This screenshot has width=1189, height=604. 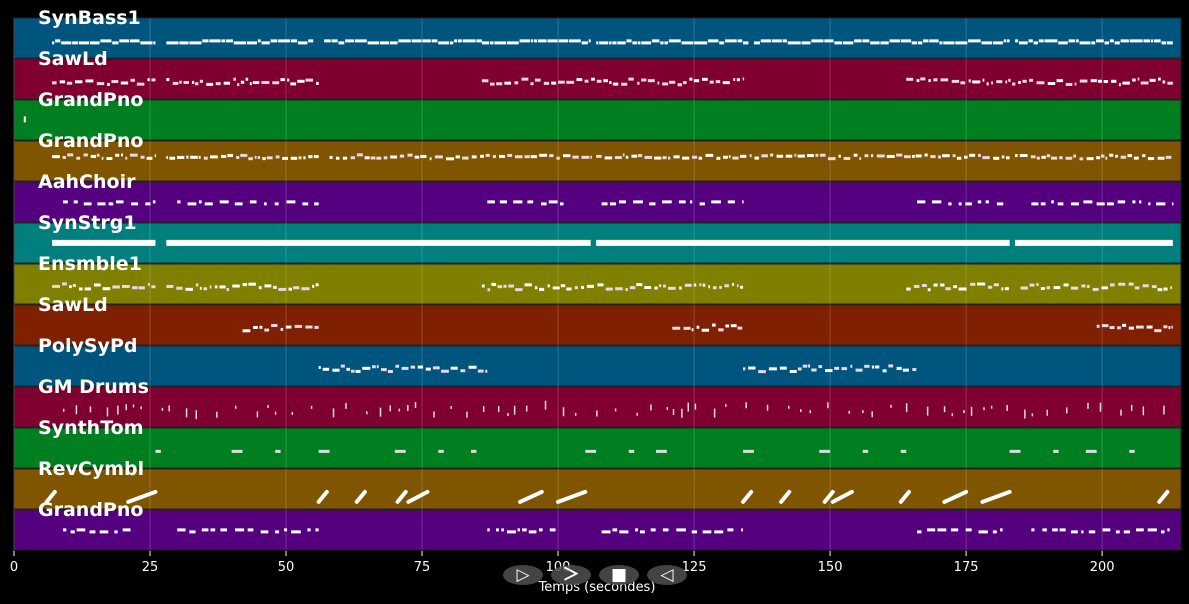 What do you see at coordinates (571, 575) in the screenshot?
I see `forward-button: ＞` at bounding box center [571, 575].